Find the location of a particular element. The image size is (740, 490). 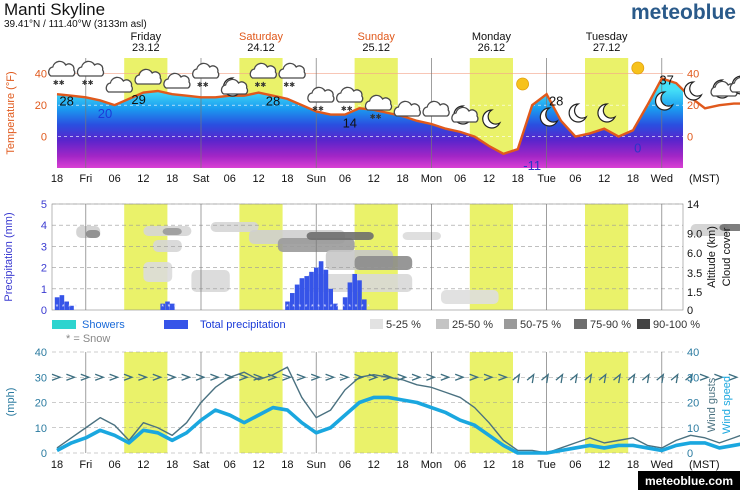

brand-logo: meteoblue is located at coordinates (683, 12).